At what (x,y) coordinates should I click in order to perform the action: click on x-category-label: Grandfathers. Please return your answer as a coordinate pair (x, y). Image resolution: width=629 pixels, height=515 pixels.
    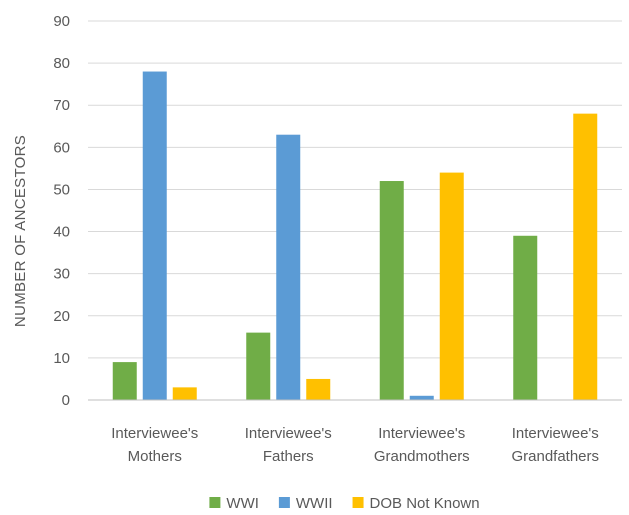
    Looking at the image, I should click on (555, 456).